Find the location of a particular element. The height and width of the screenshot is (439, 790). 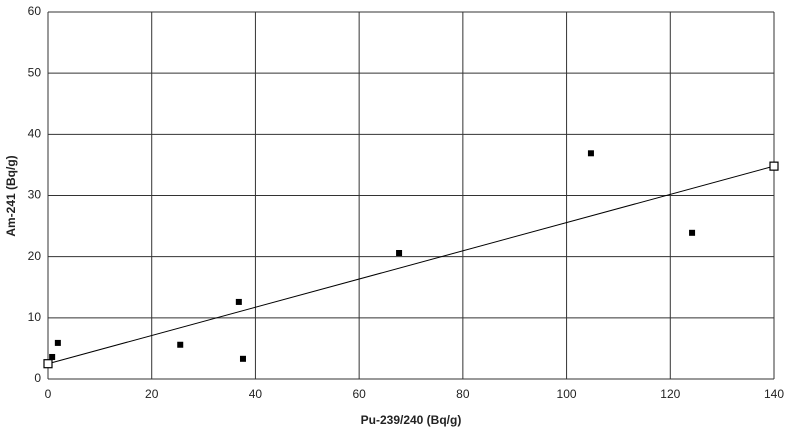

x-tick-label: 80 is located at coordinates (463, 394).